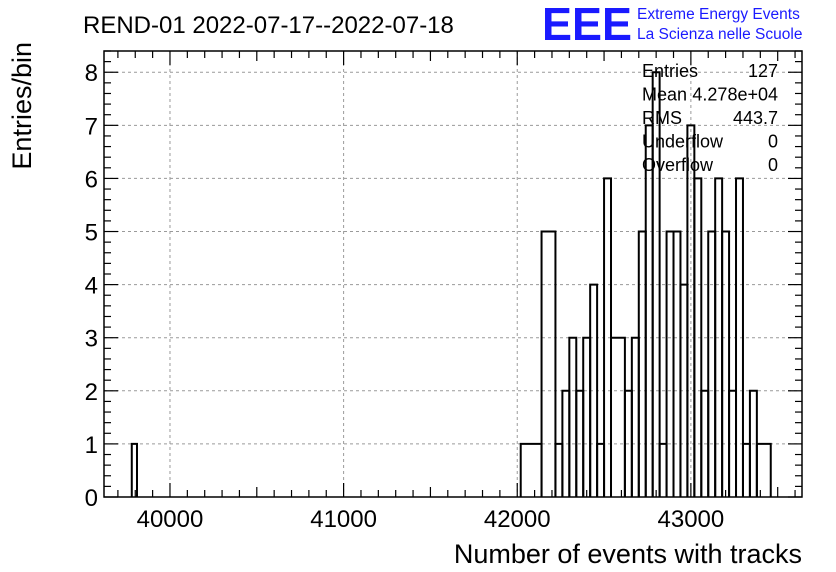 The width and height of the screenshot is (836, 572). What do you see at coordinates (691, 519) in the screenshot?
I see `x-tick-label: 43000` at bounding box center [691, 519].